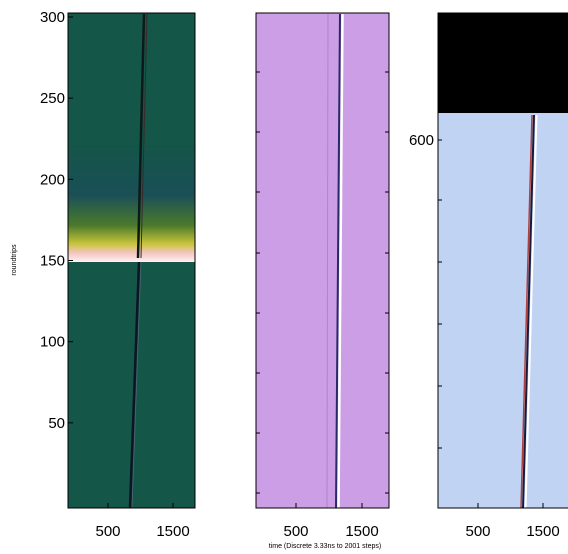 The image size is (568, 554). I want to click on y-axis-label: roundtrips, so click(14, 260).